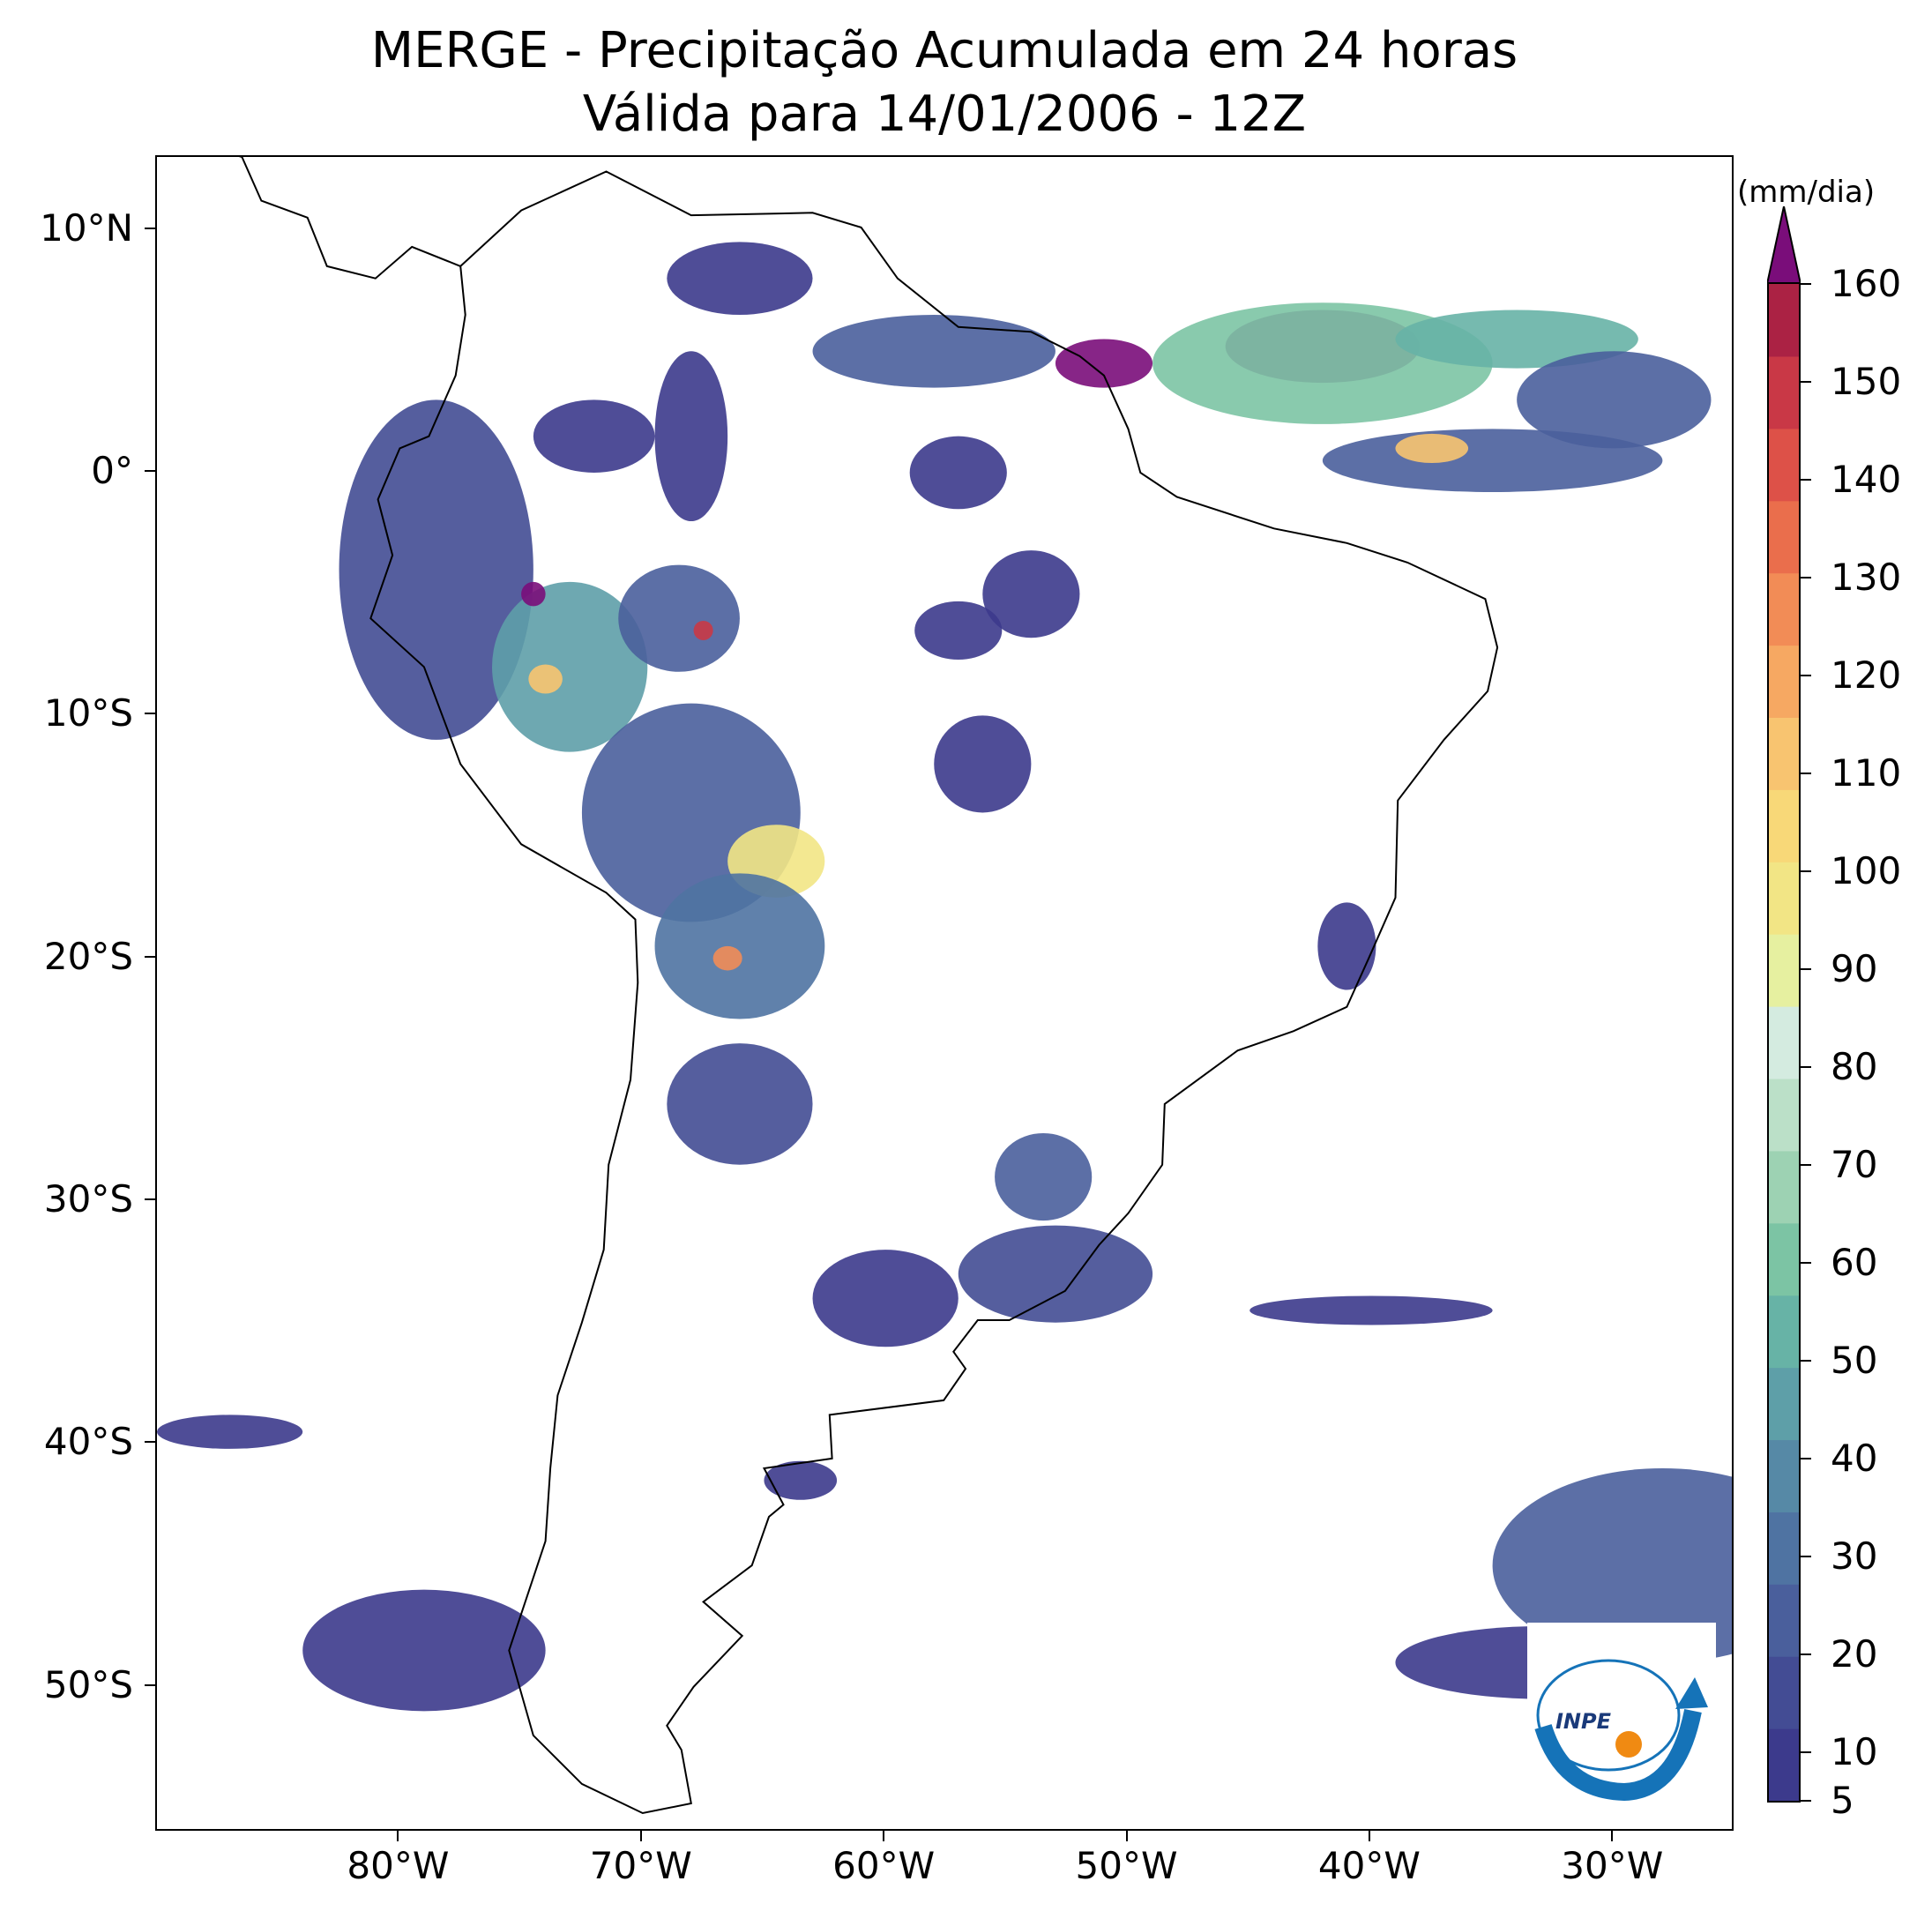 The width and height of the screenshot is (1932, 1911). Describe the element at coordinates (1866, 284) in the screenshot. I see `colorbar-tick-label: 160` at that location.